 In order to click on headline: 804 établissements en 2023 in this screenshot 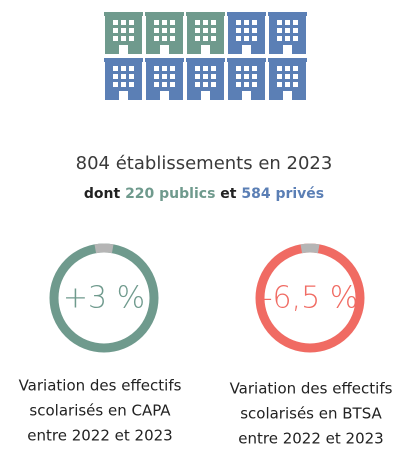, I will do `click(204, 163)`.